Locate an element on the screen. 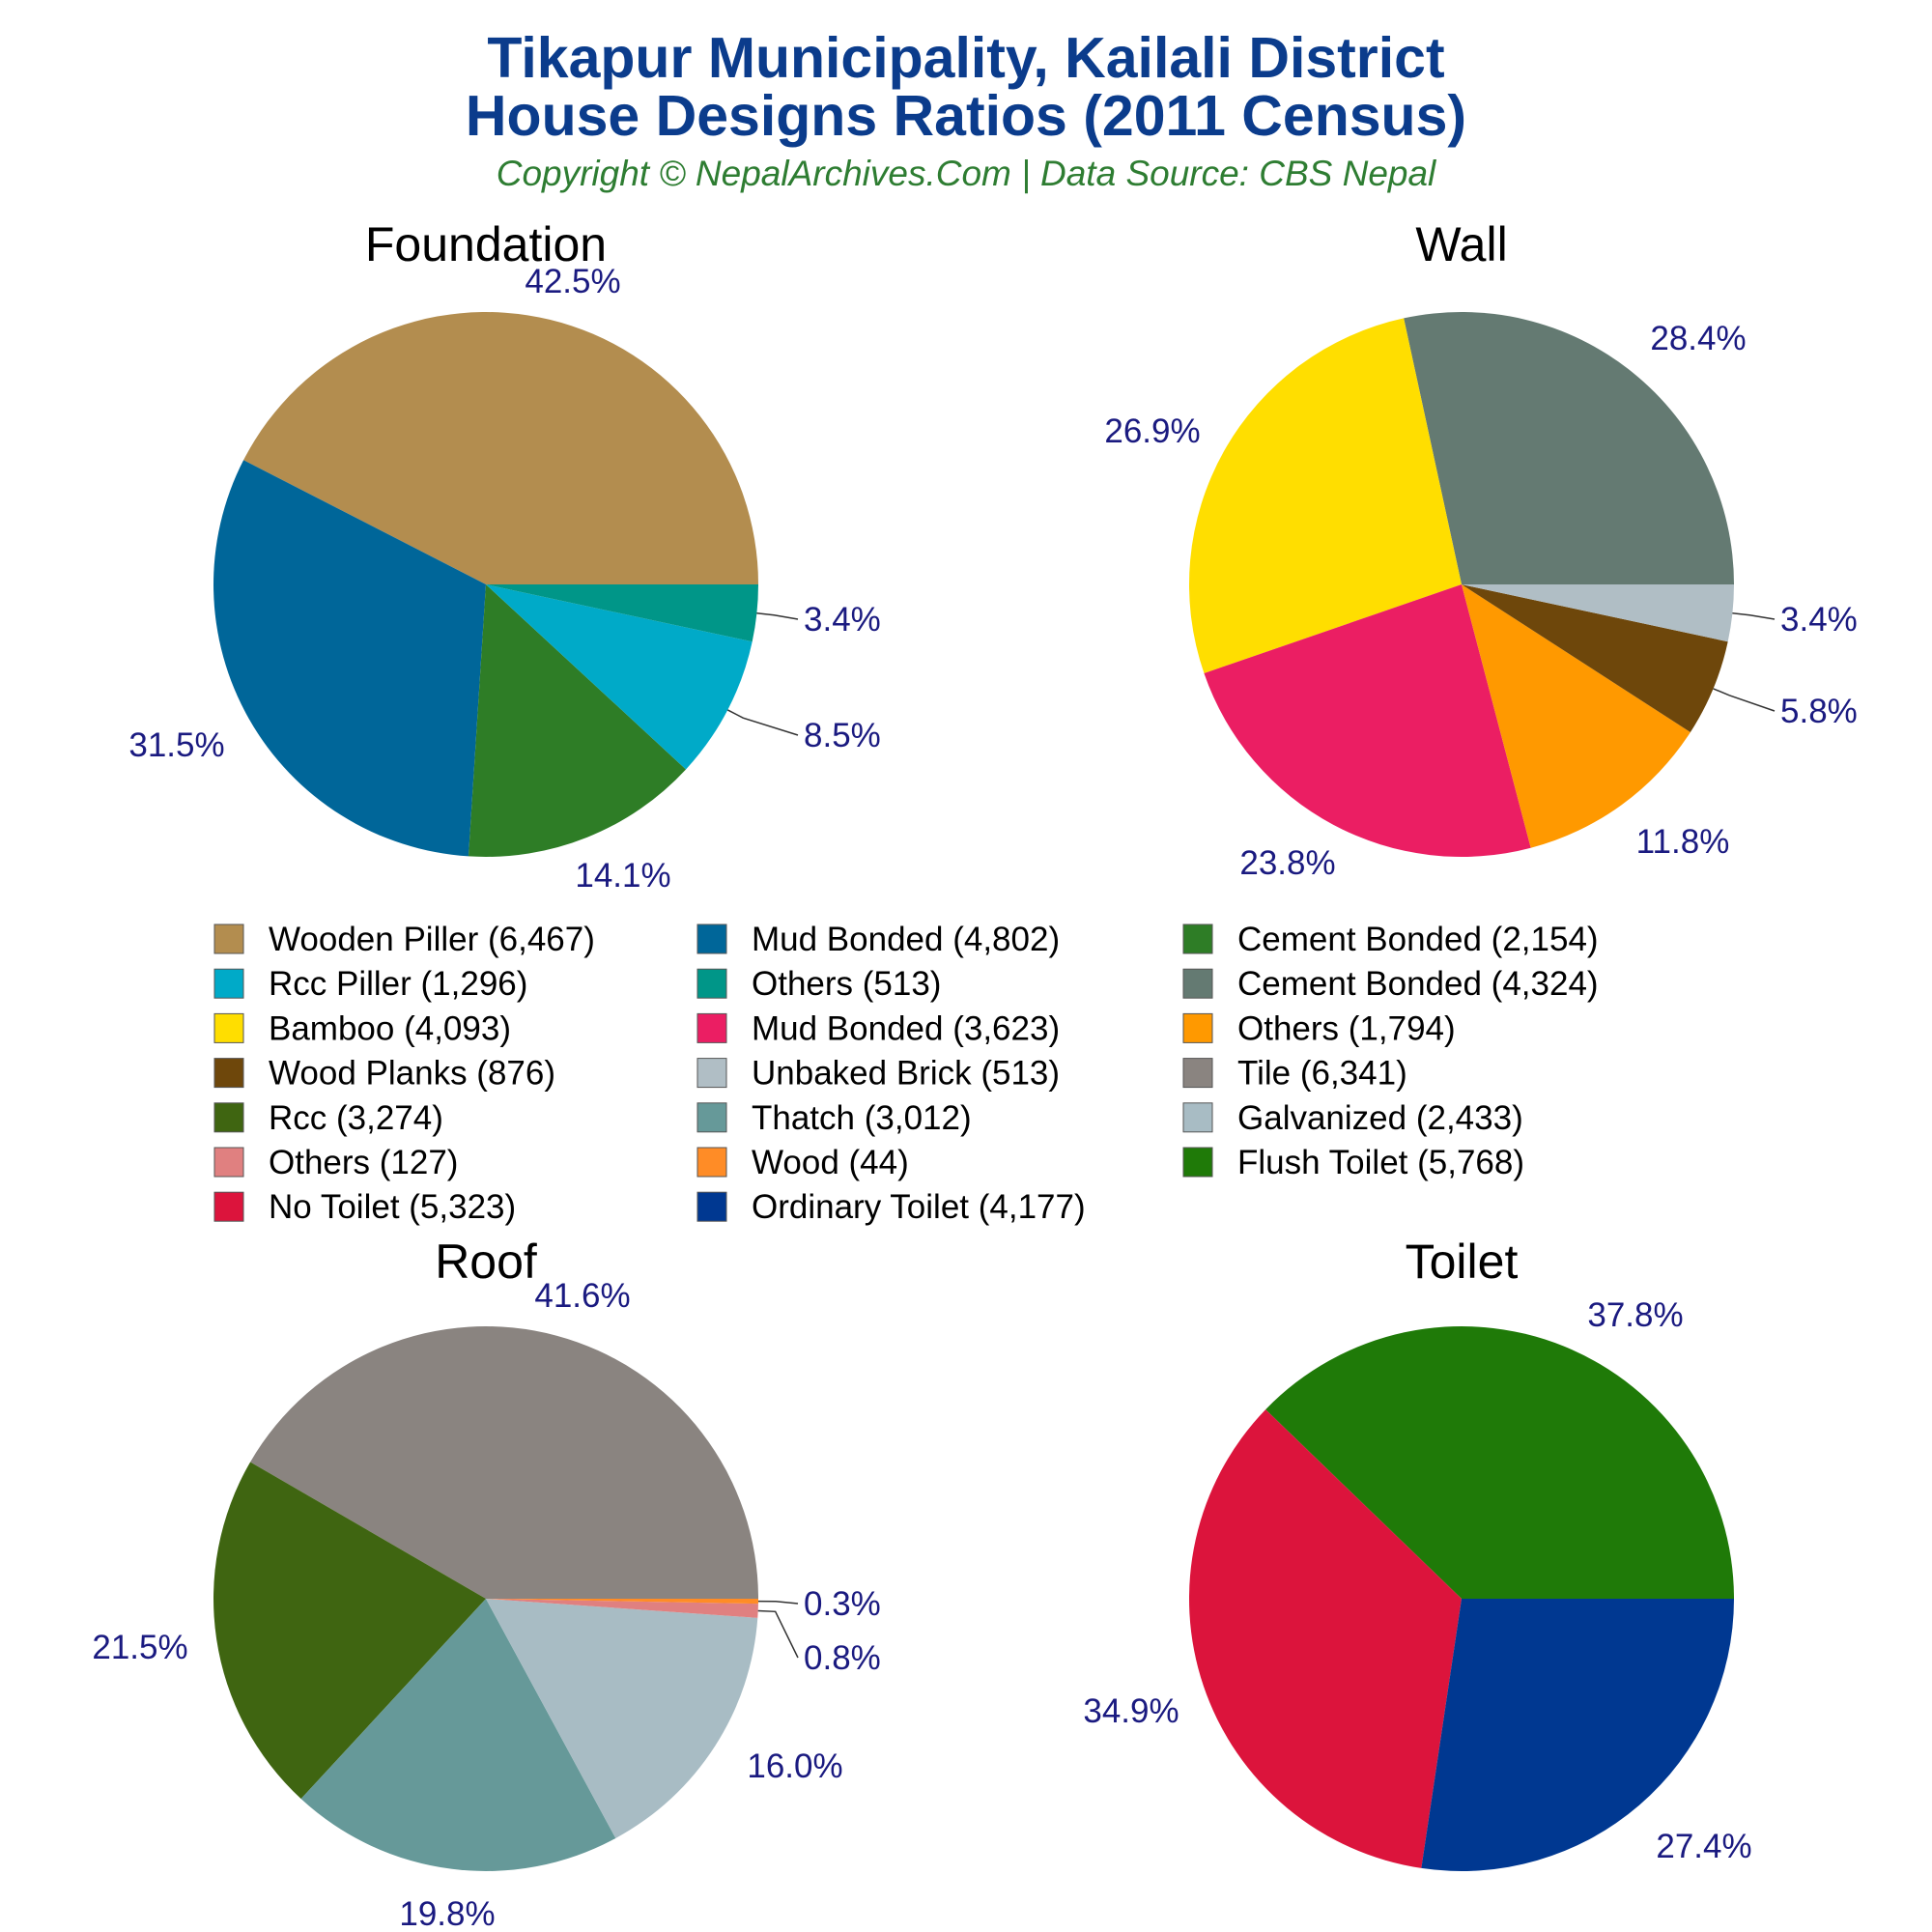 Image resolution: width=1932 pixels, height=1932 pixels. legend-label: Wooden Piller (6,467) is located at coordinates (432, 939).